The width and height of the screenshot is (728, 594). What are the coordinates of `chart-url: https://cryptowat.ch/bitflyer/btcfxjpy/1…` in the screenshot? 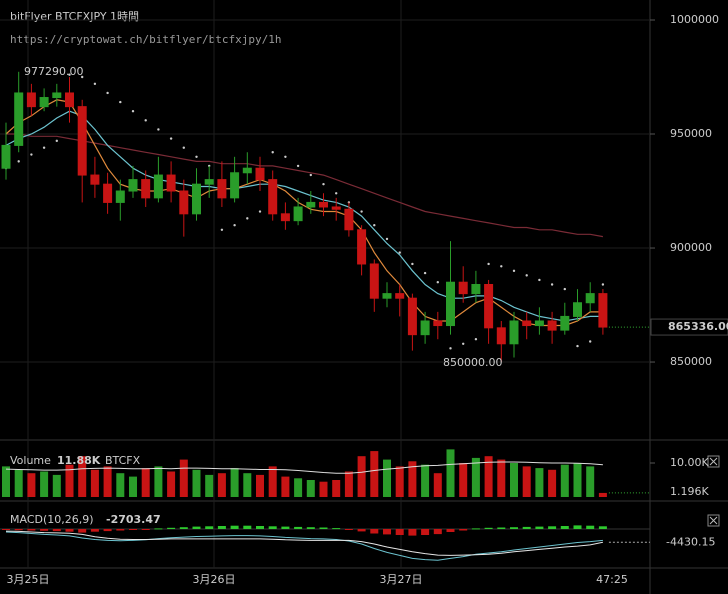 It's located at (146, 39).